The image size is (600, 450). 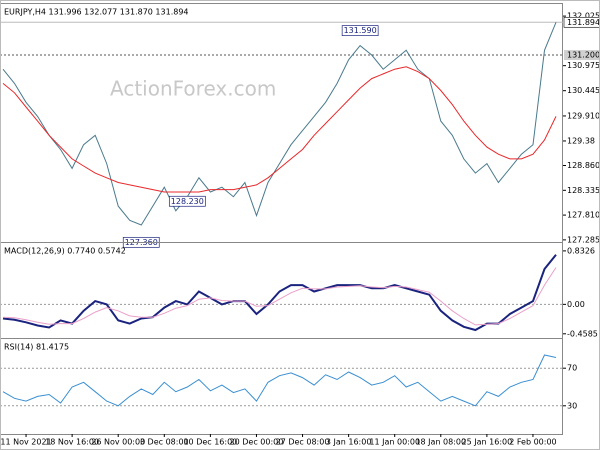 What do you see at coordinates (572, 368) in the screenshot?
I see `y-tick-label: 70` at bounding box center [572, 368].